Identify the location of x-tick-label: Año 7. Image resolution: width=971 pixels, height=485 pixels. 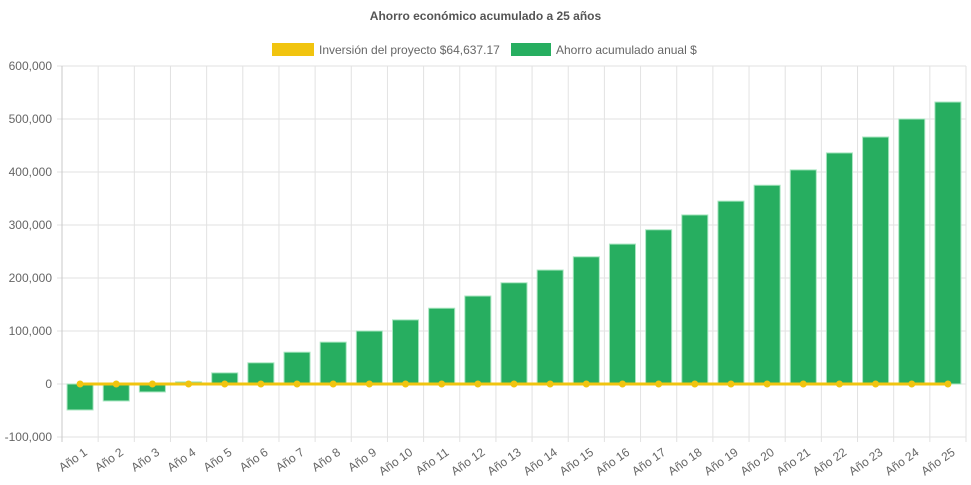
(290, 460).